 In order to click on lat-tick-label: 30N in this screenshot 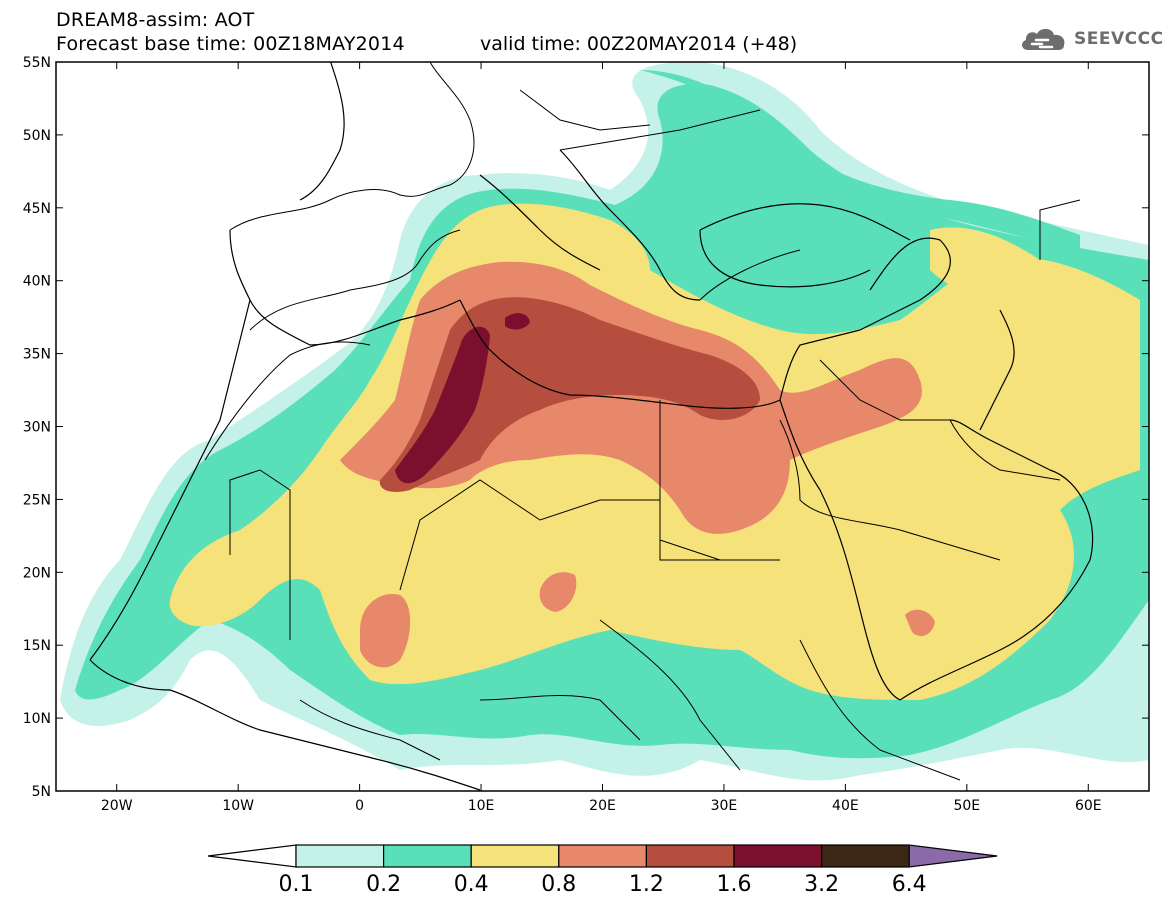, I will do `click(37, 428)`.